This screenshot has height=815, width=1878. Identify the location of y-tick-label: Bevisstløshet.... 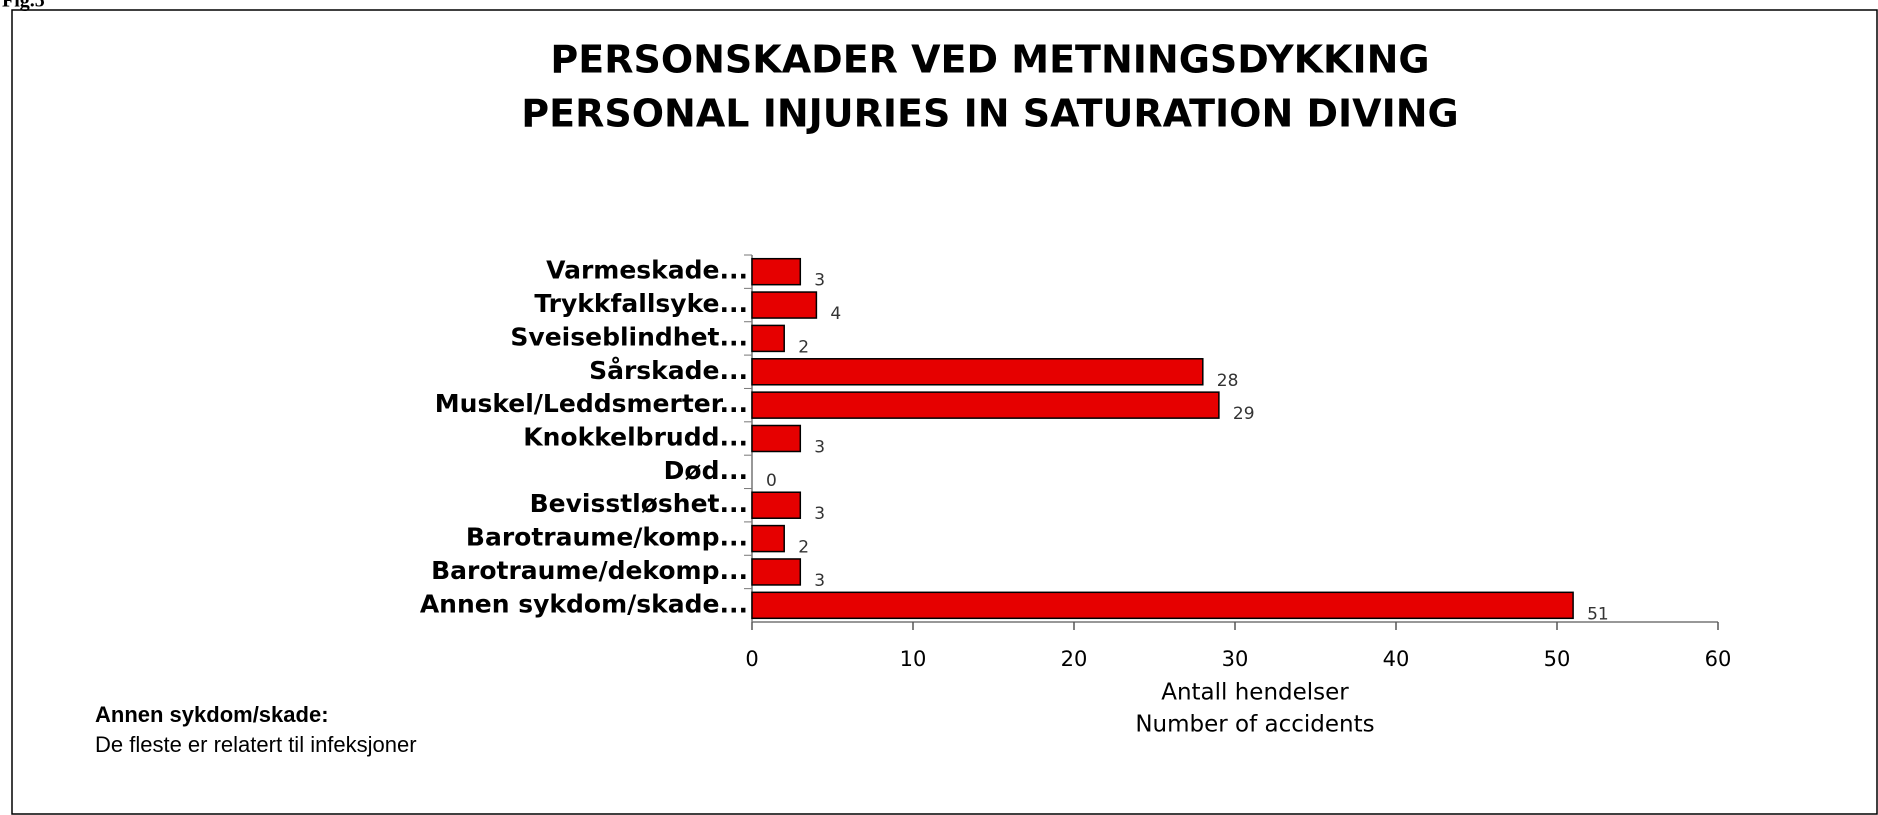
(639, 503).